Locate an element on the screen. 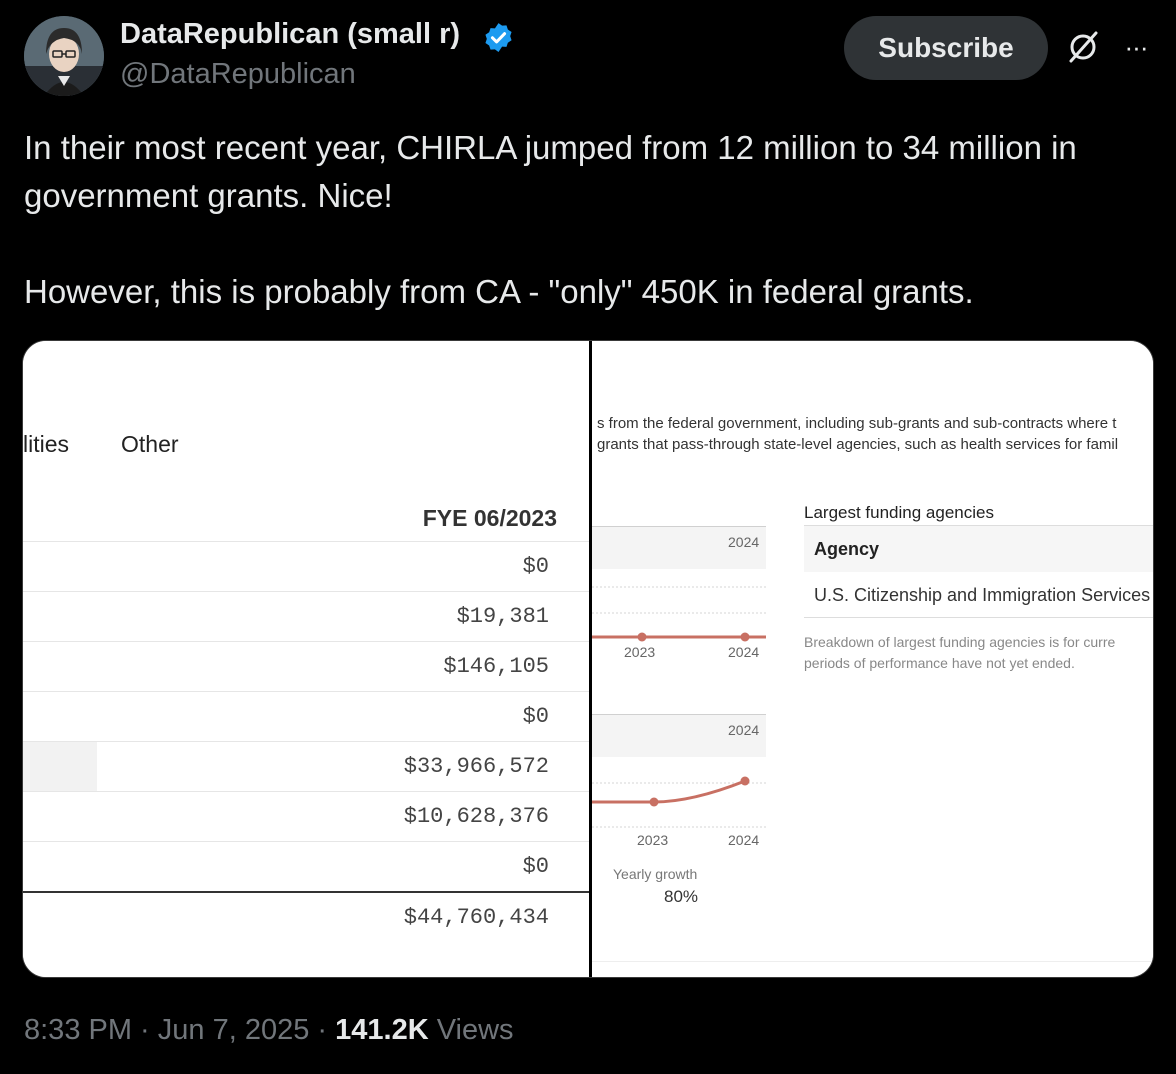 This screenshot has height=1074, width=1176. table-total-value: $44,760,434 is located at coordinates (476, 917).